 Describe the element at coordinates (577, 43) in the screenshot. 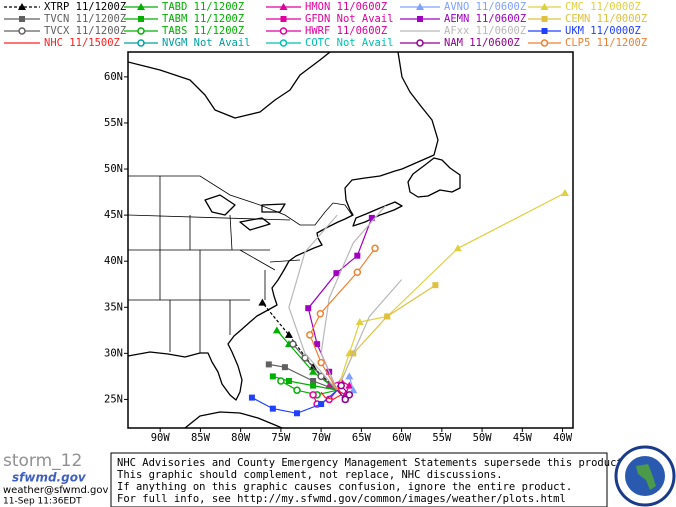

I see `legend-model: CLP5` at that location.